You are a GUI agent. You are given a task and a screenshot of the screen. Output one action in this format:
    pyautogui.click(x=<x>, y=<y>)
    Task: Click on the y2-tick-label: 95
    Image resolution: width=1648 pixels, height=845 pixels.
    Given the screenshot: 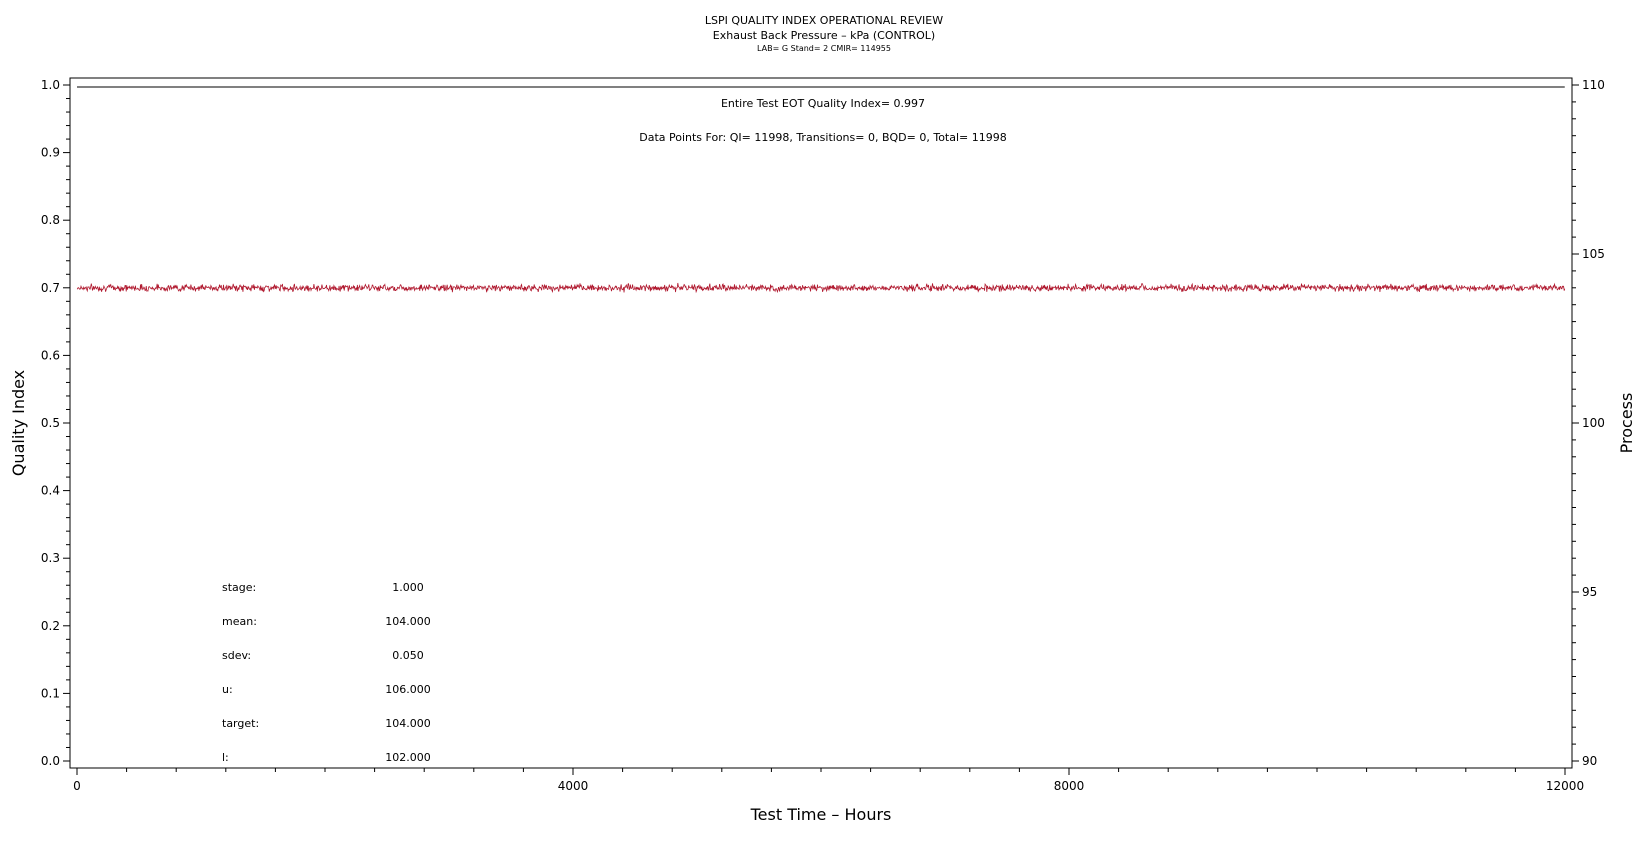 What is the action you would take?
    pyautogui.click(x=1589, y=592)
    